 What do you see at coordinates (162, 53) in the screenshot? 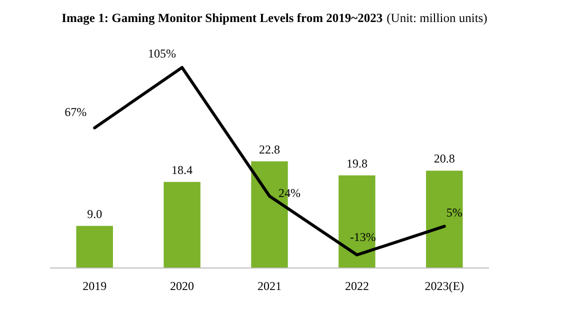
I see `data-label: 105%` at bounding box center [162, 53].